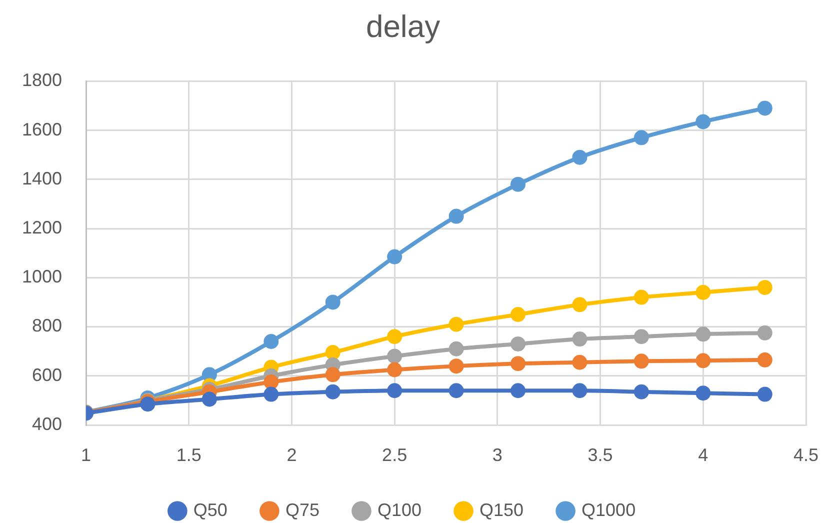  Describe the element at coordinates (42, 129) in the screenshot. I see `y-tick-label: 1600` at that location.